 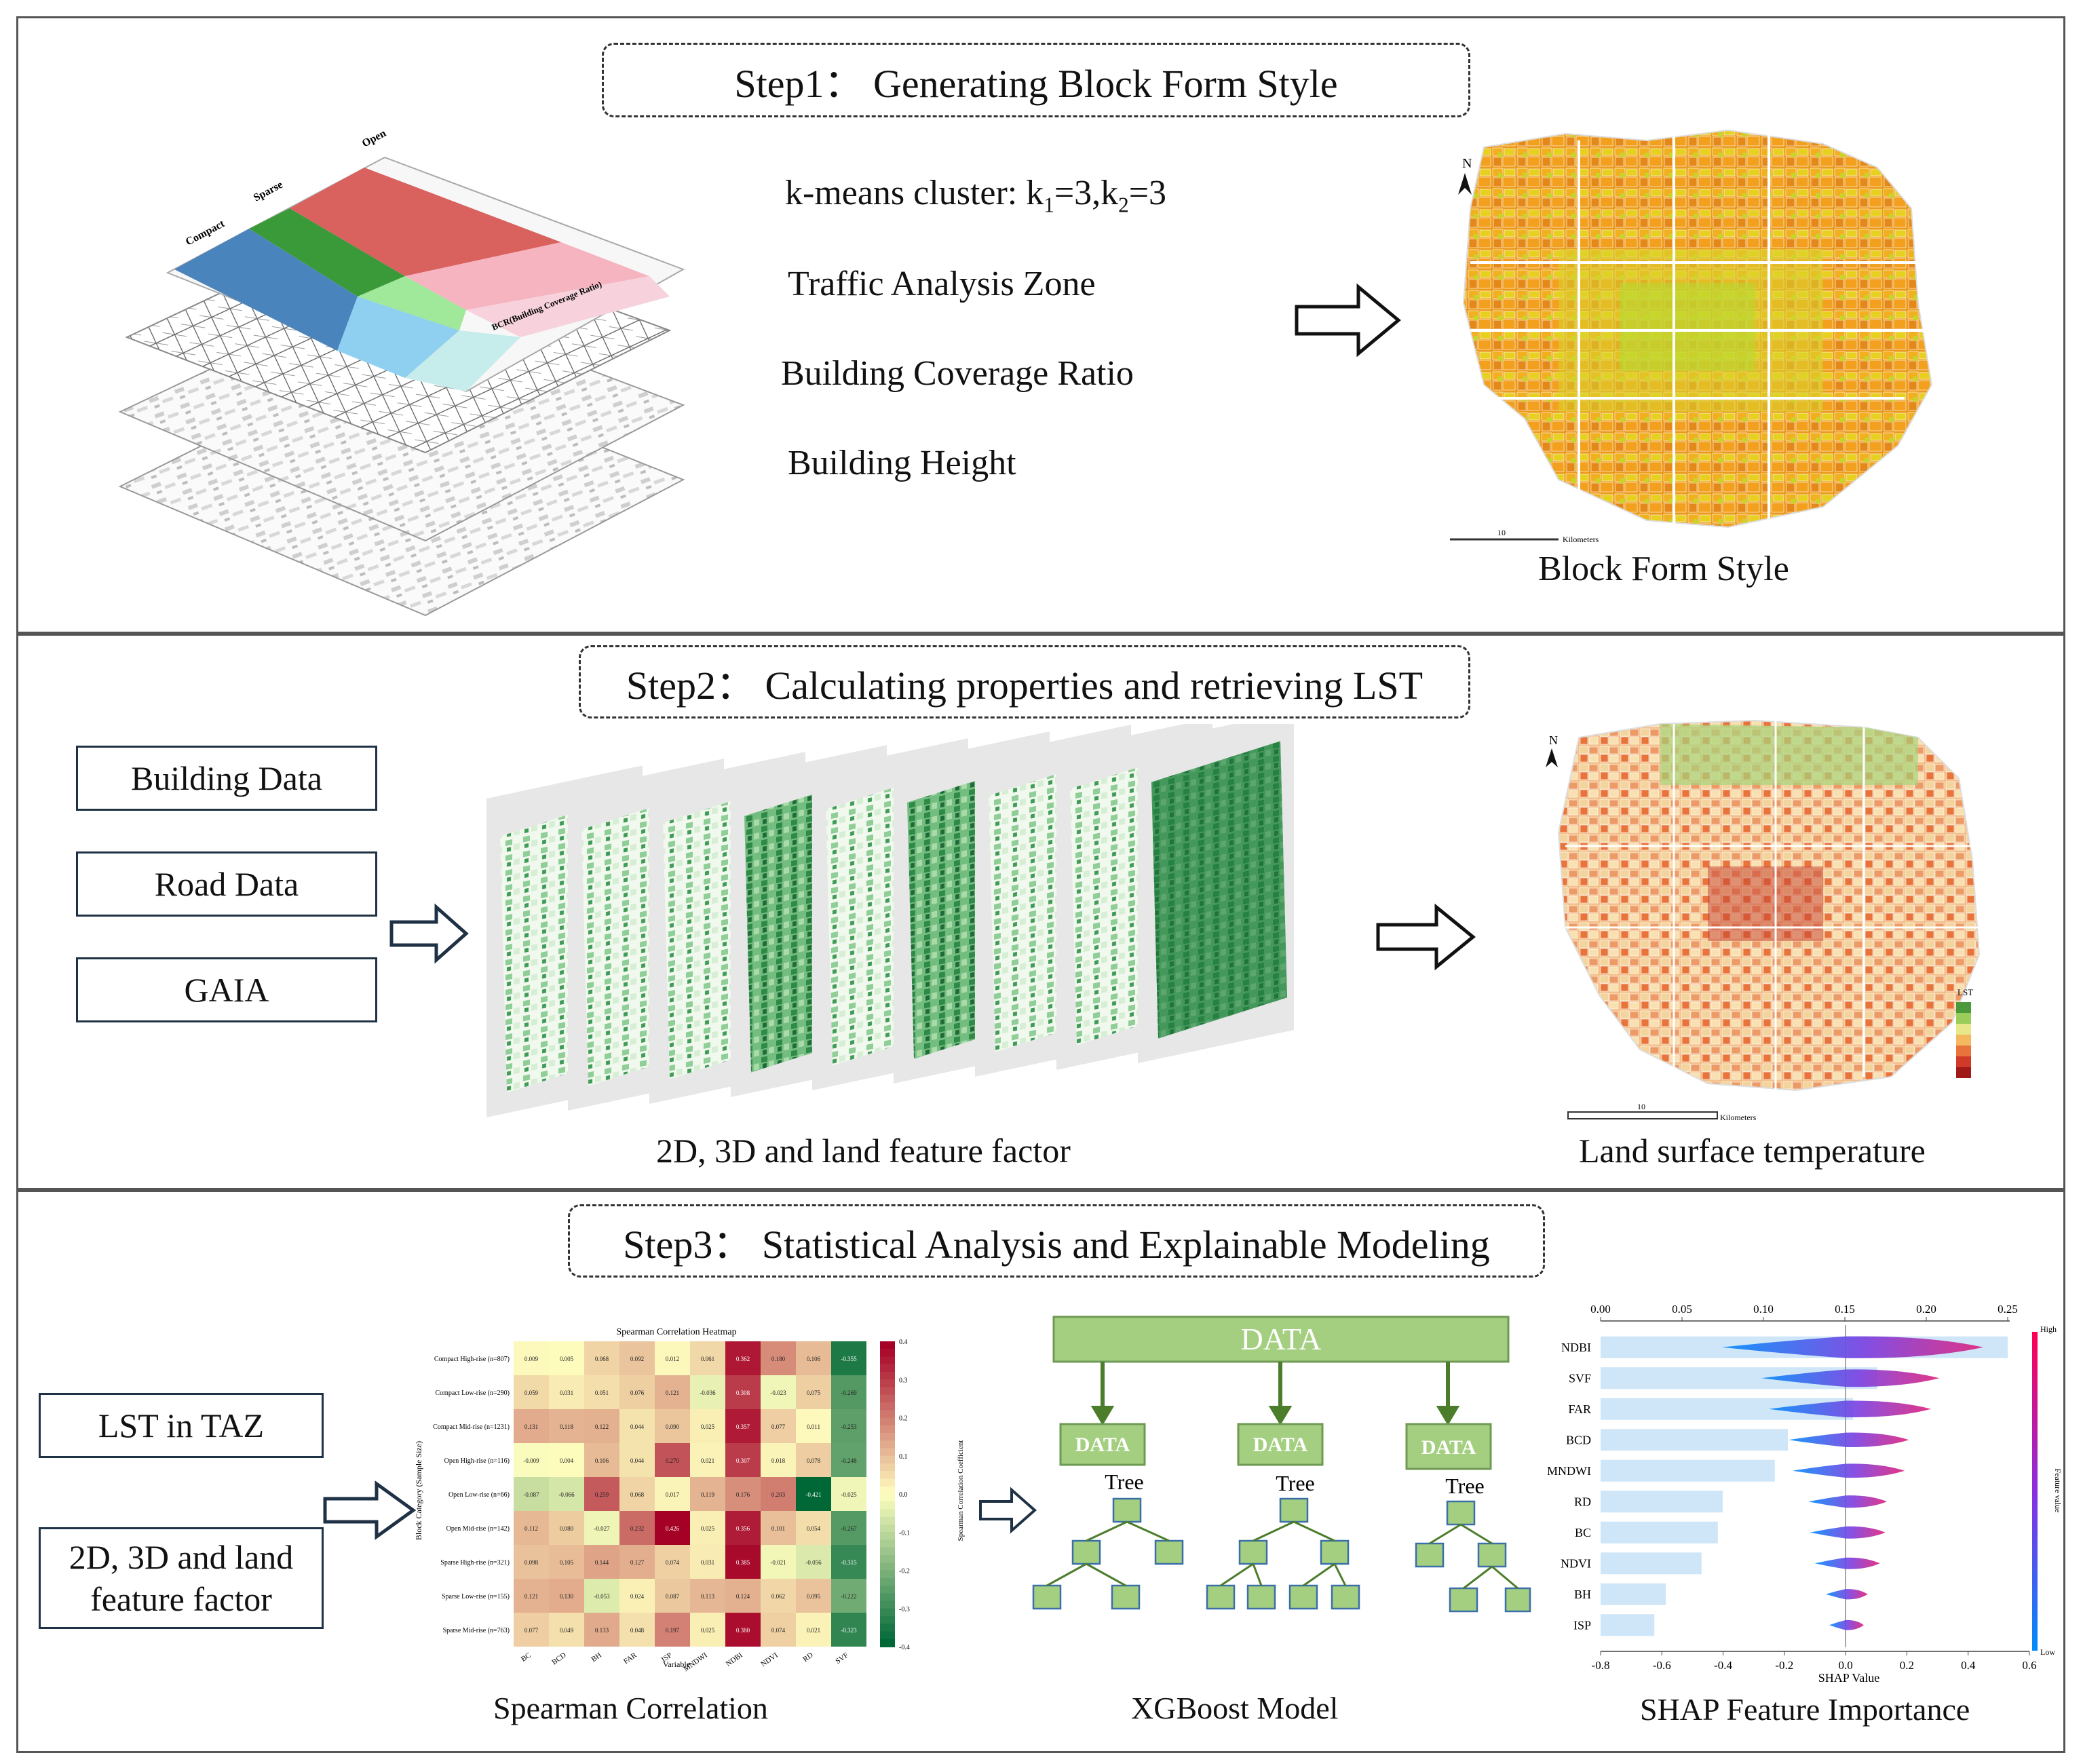 What do you see at coordinates (472, 1393) in the screenshot?
I see `heatmap-row-label: Compact Low-rise (n=290)` at bounding box center [472, 1393].